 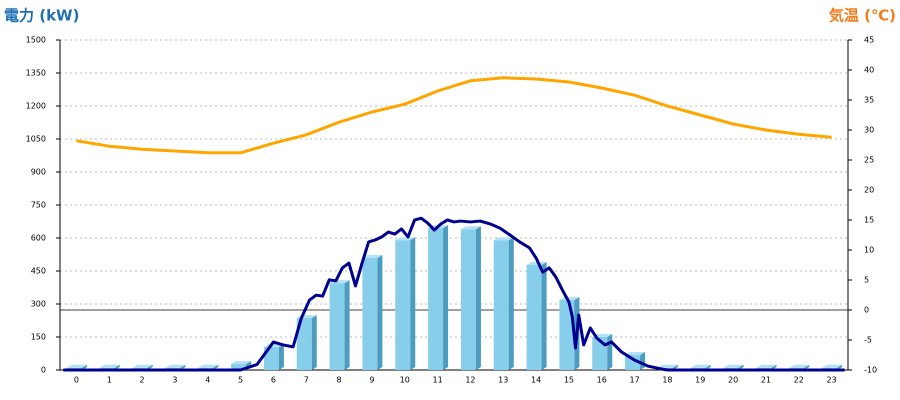 What do you see at coordinates (240, 380) in the screenshot?
I see `x-tick-label: 5` at bounding box center [240, 380].